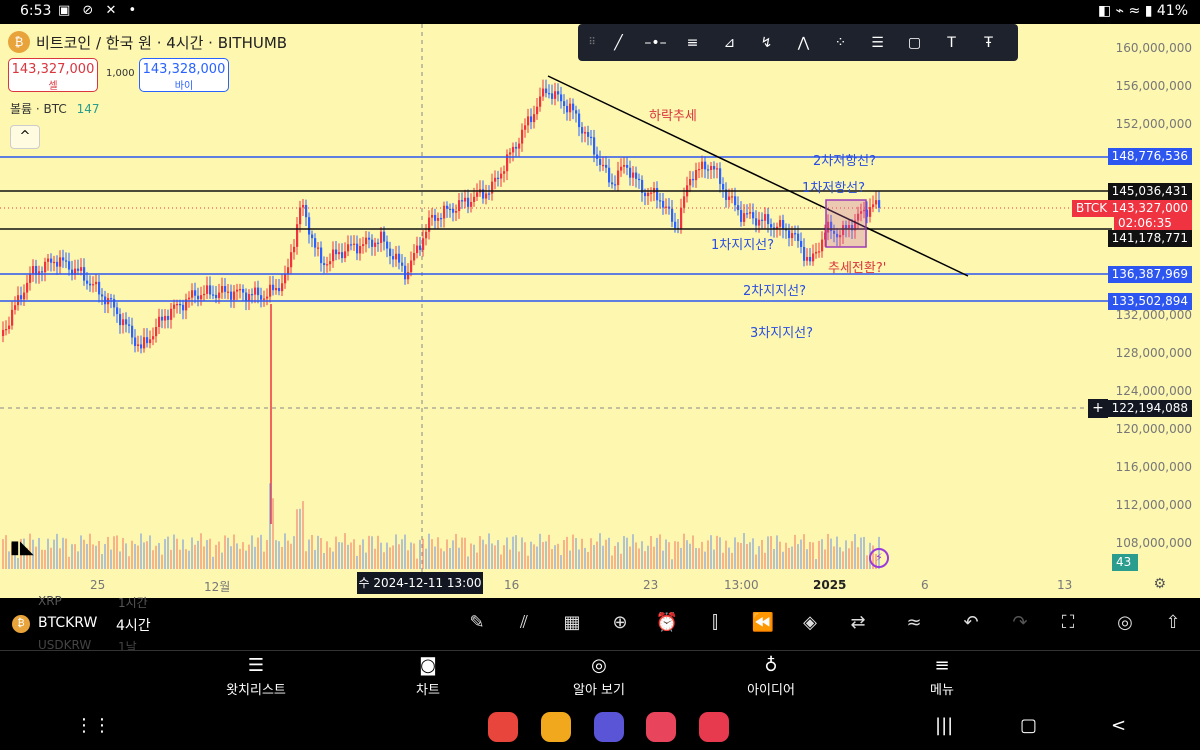 This screenshot has width=1200, height=750. I want to click on drag-handle-icon: ⠿, so click(592, 42).